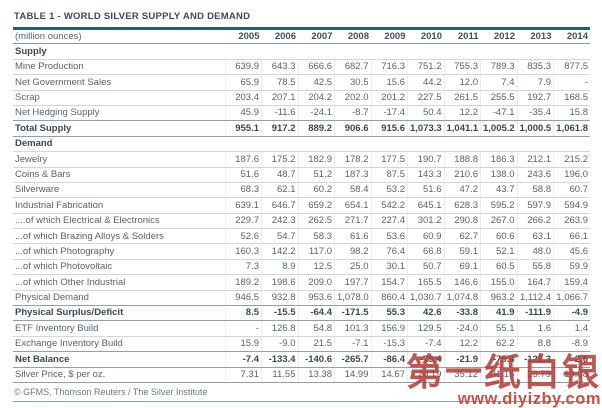 Image resolution: width=602 pixels, height=408 pixels. Describe the element at coordinates (119, 251) in the screenshot. I see `row-label: ...of which Photography` at that location.